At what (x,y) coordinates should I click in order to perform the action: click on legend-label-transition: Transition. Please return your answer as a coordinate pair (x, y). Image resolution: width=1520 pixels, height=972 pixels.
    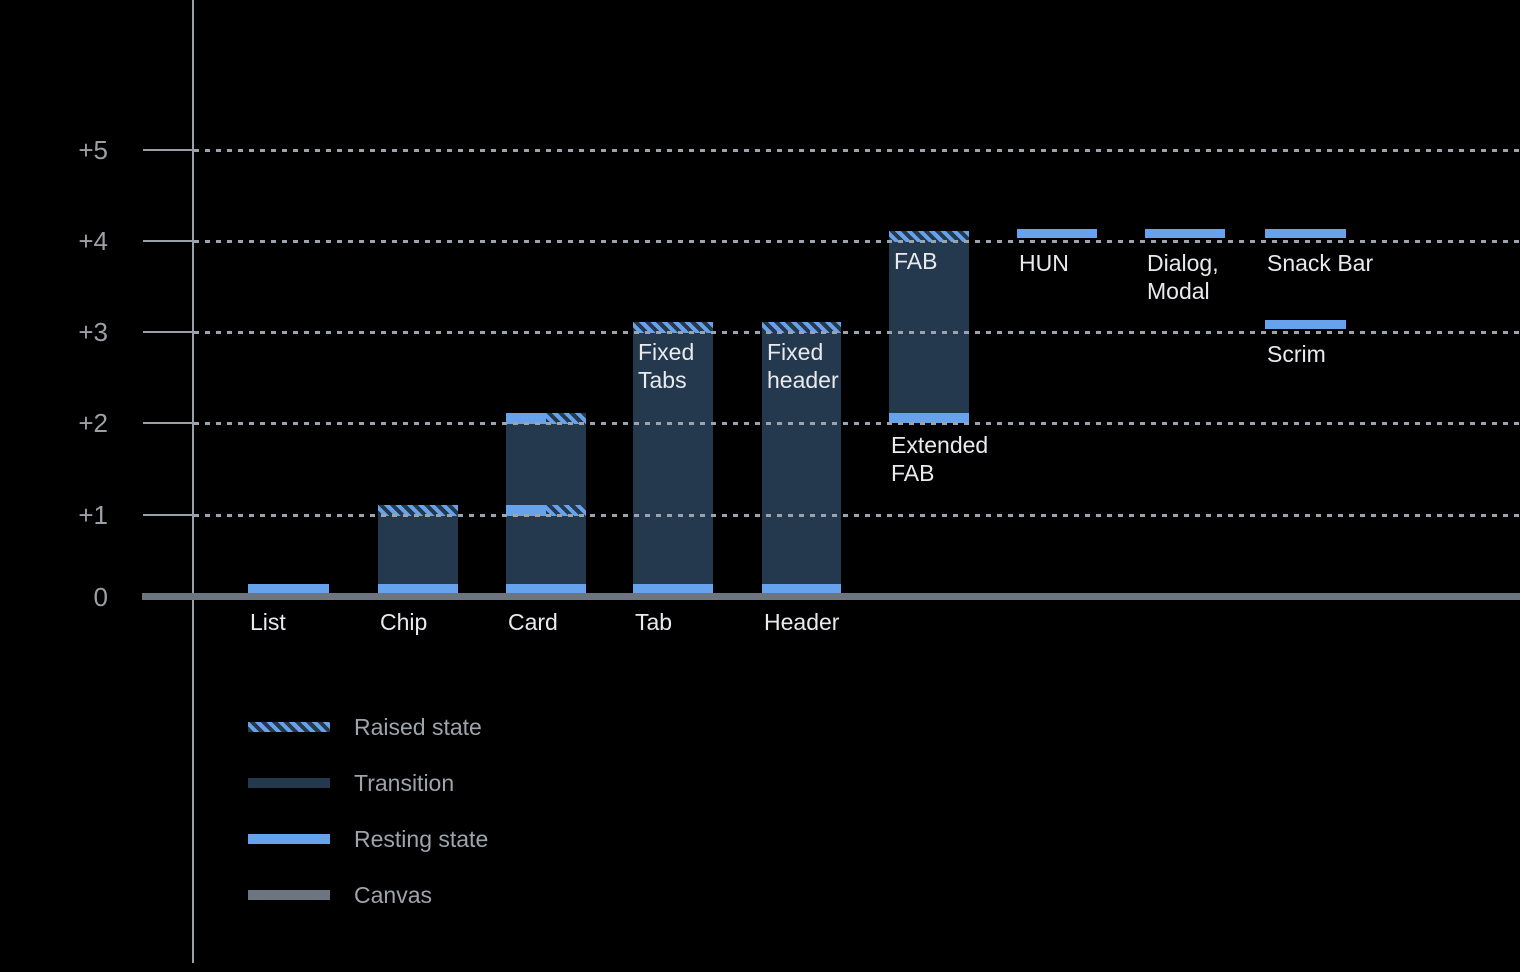
    Looking at the image, I should click on (404, 783).